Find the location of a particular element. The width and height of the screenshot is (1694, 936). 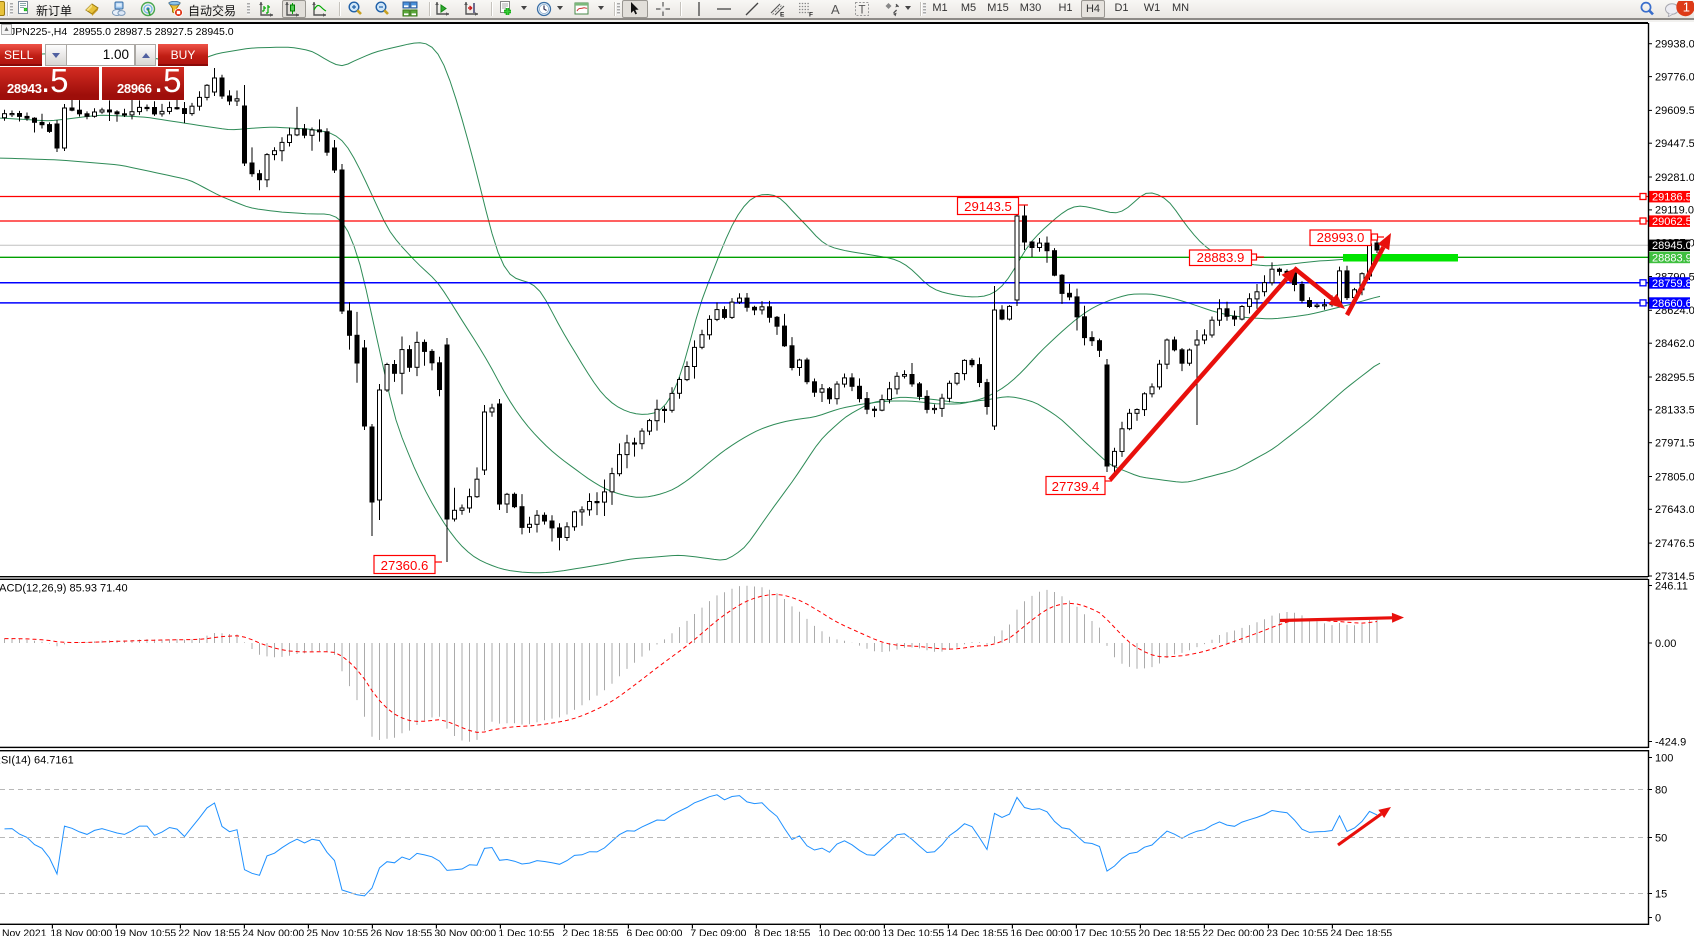

svg-text: 27360.6 is located at coordinates (405, 565).